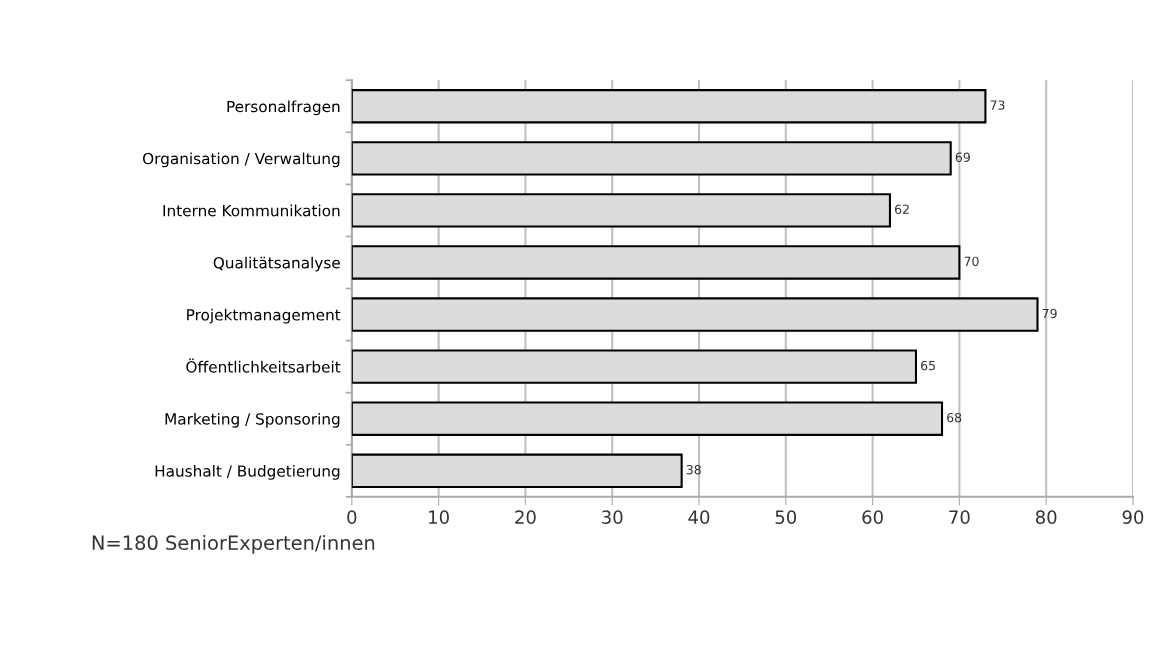 The width and height of the screenshot is (1165, 652). What do you see at coordinates (264, 316) in the screenshot?
I see `y-tick-label: Projektmanagement` at bounding box center [264, 316].